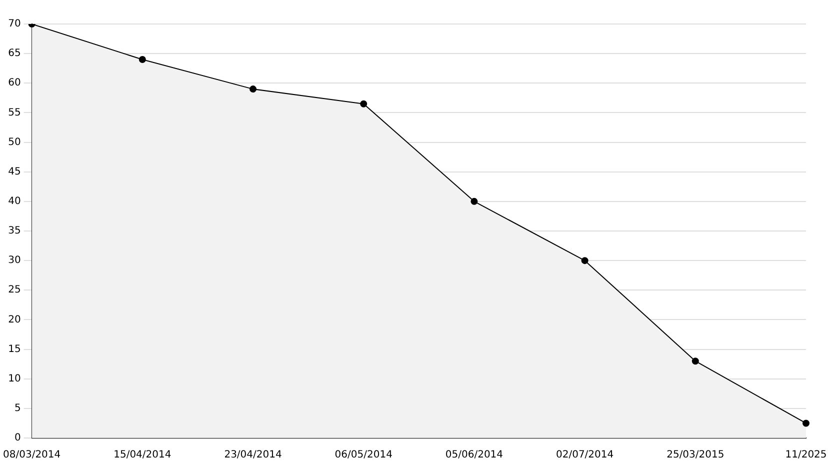  Describe the element at coordinates (14, 112) in the screenshot. I see `y-tick-label: 55` at that location.